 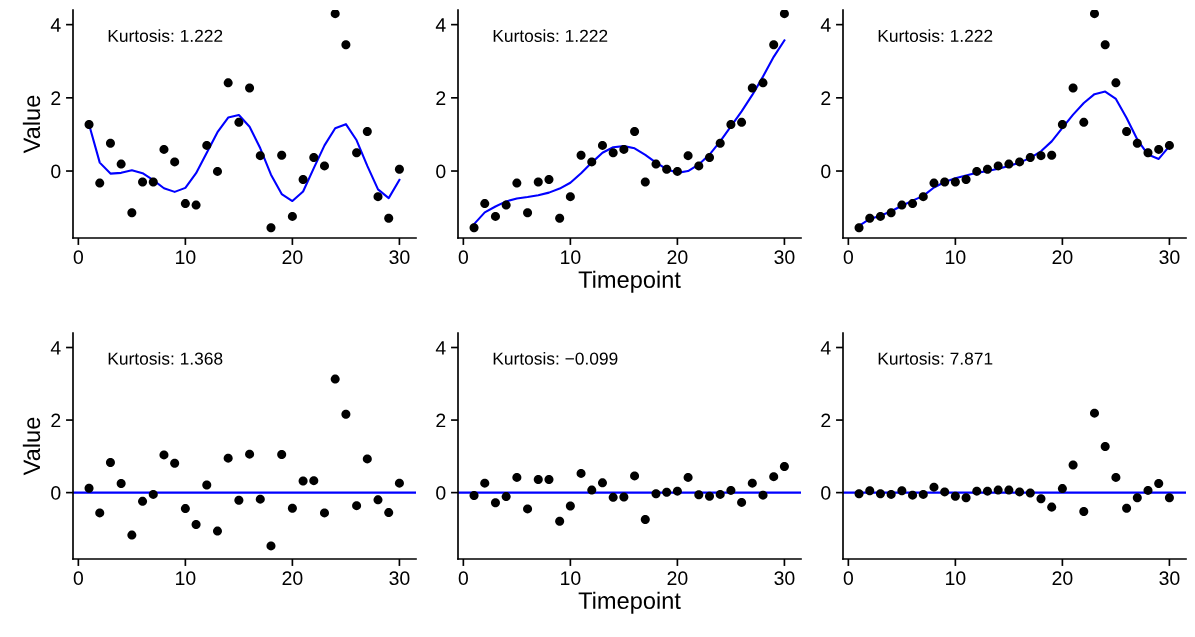 What do you see at coordinates (165, 358) in the screenshot?
I see `annotation: Kurtosis: 1.368` at bounding box center [165, 358].